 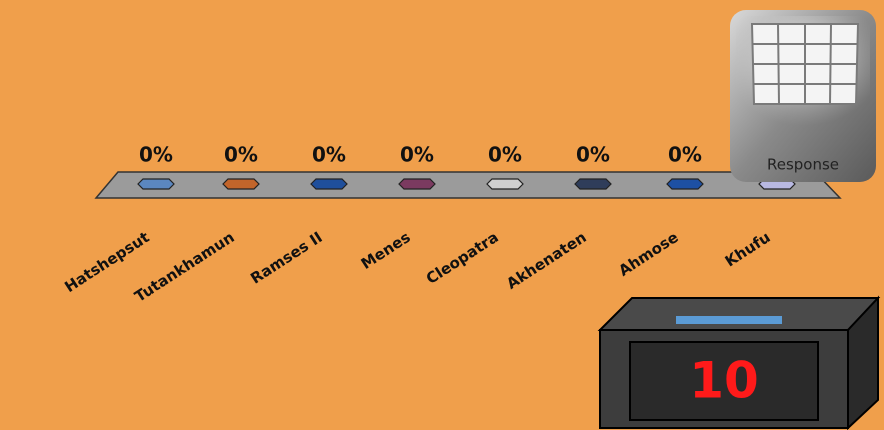 What do you see at coordinates (468, 185) in the screenshot?
I see `platform` at bounding box center [468, 185].